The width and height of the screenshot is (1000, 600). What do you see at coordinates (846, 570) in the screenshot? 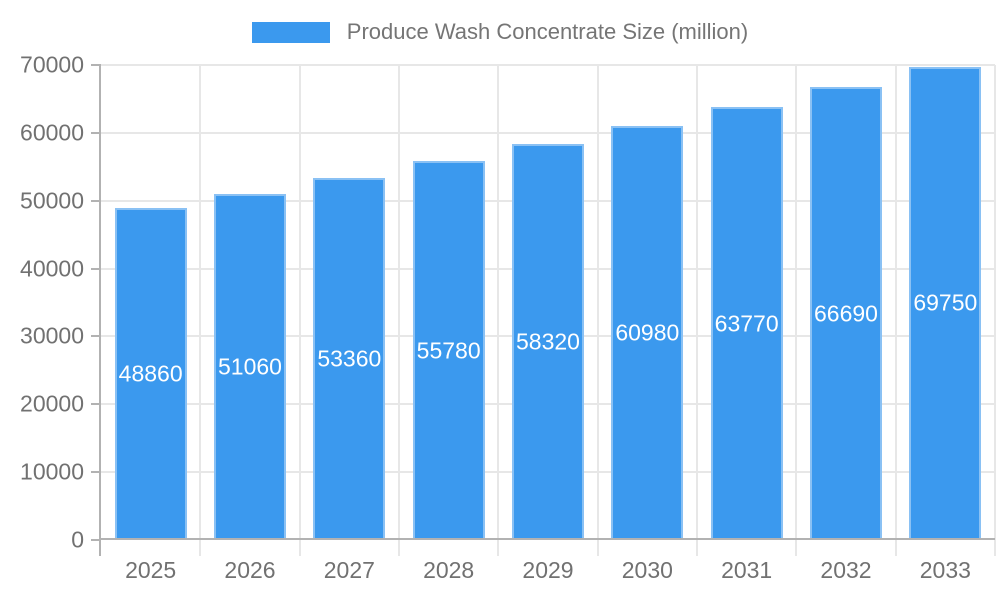
I see `x-axis-tick-label: 2032` at bounding box center [846, 570].